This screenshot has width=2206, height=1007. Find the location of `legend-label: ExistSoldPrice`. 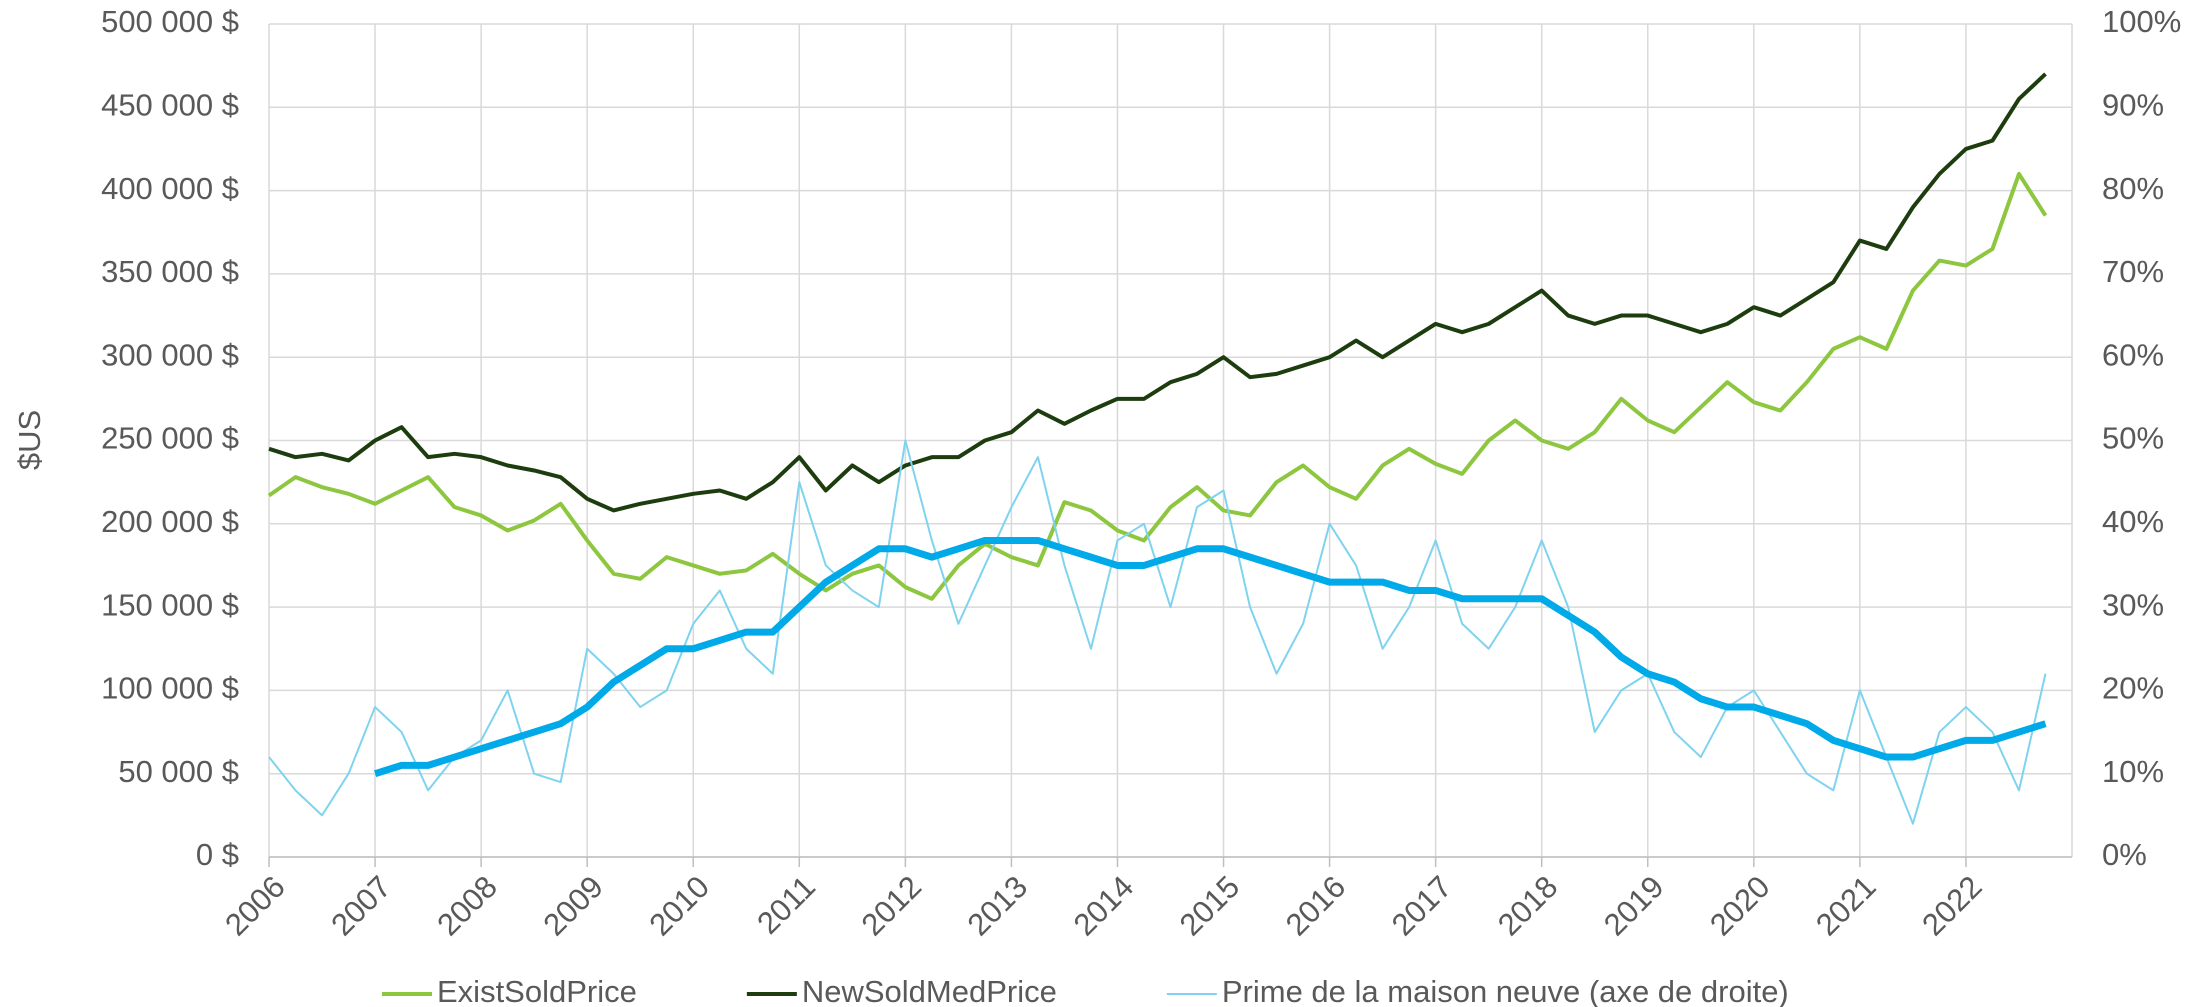

legend-label: ExistSoldPrice is located at coordinates (537, 990).